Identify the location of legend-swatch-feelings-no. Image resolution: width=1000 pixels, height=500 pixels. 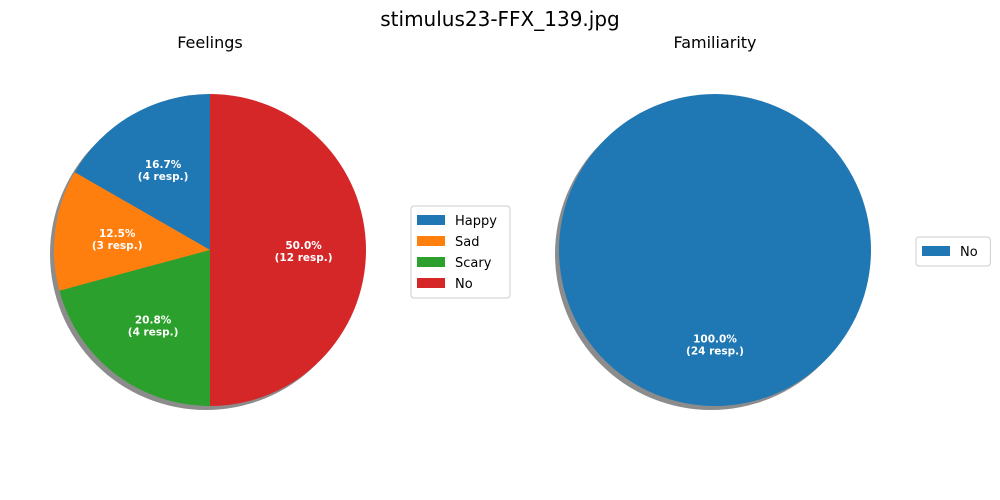
(431, 283).